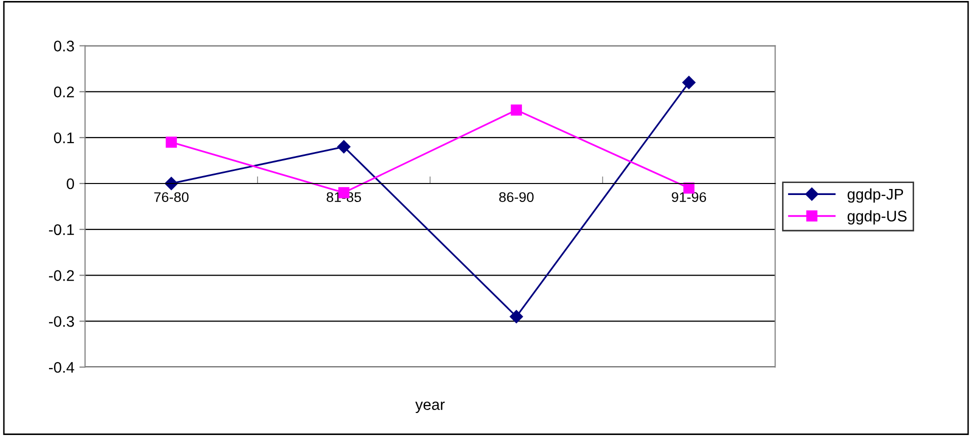 The height and width of the screenshot is (436, 972). What do you see at coordinates (64, 138) in the screenshot?
I see `y-tick-label: 0.1` at bounding box center [64, 138].